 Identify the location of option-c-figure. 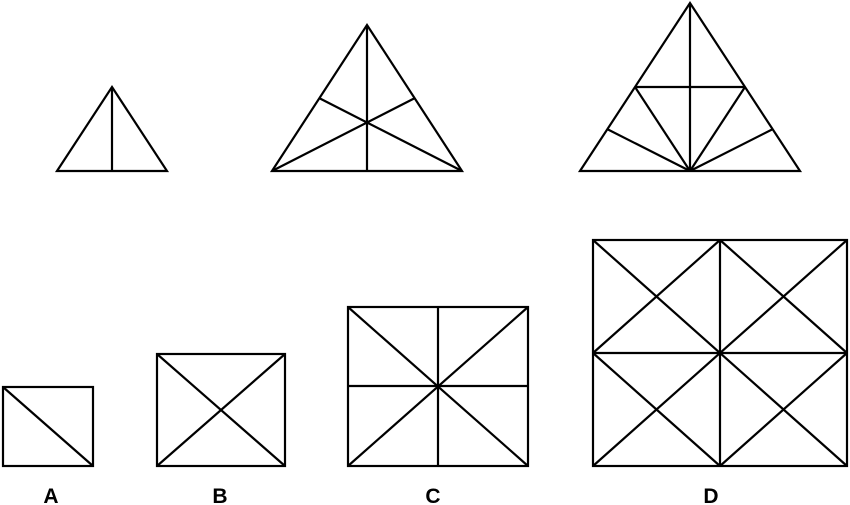
(438, 386).